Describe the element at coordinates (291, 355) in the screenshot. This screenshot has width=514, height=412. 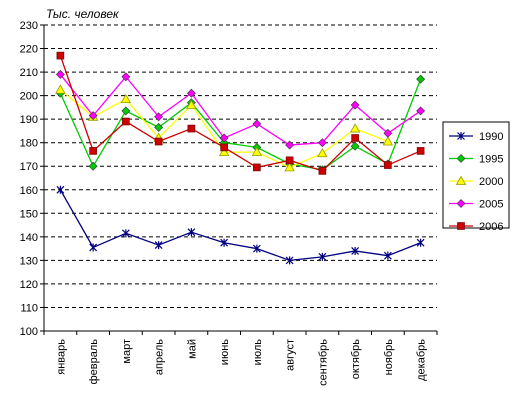
I see `x-tick-label: август` at that location.